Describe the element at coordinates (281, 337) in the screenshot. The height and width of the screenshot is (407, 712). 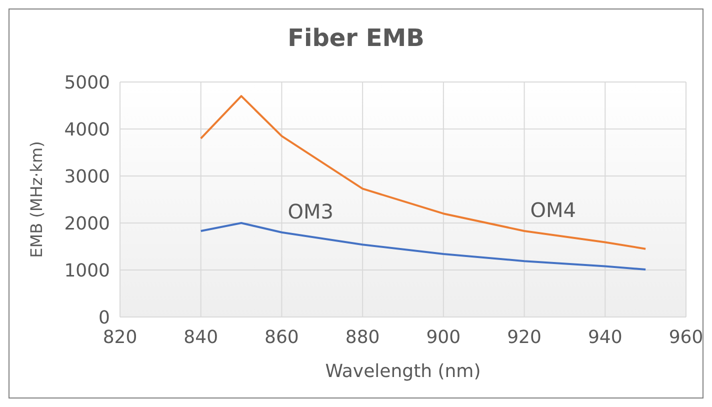
I see `x-tick-label: 860` at that location.